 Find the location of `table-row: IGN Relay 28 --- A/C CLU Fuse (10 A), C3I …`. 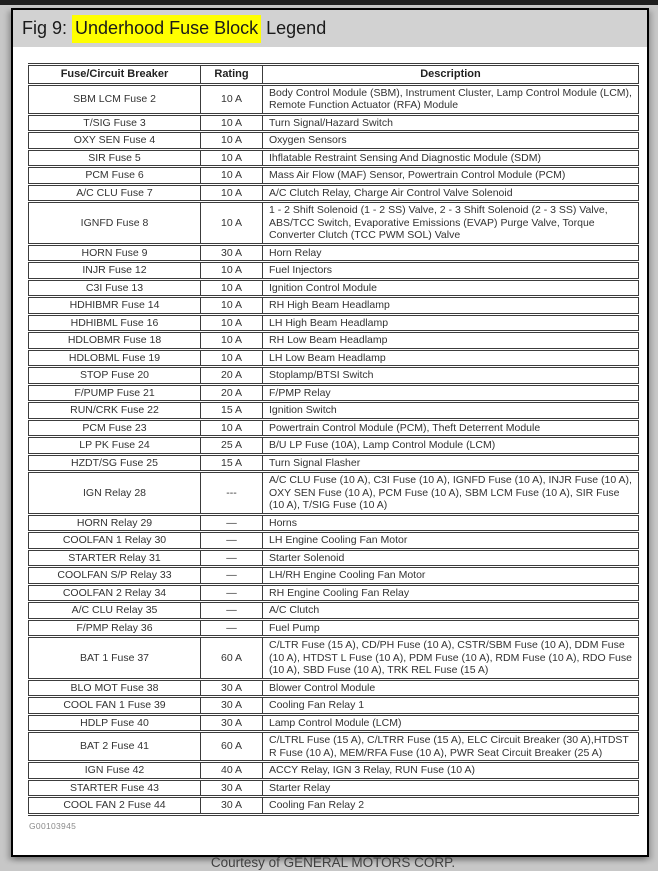

table-row: IGN Relay 28 --- A/C CLU Fuse (10 A), C3I … is located at coordinates (333, 493).